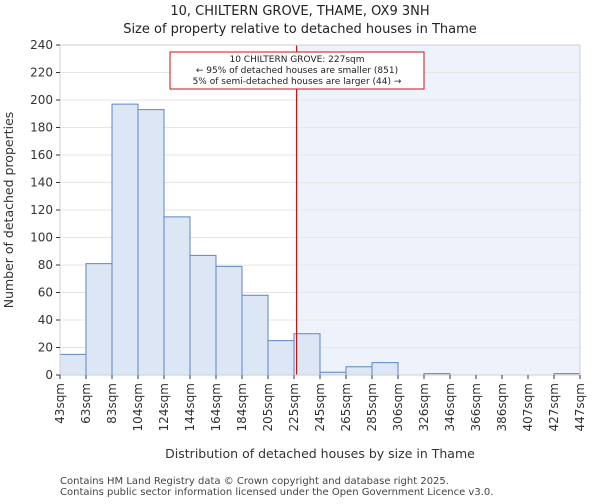  Describe the element at coordinates (45, 265) in the screenshot. I see `y-tick-label: 80` at that location.